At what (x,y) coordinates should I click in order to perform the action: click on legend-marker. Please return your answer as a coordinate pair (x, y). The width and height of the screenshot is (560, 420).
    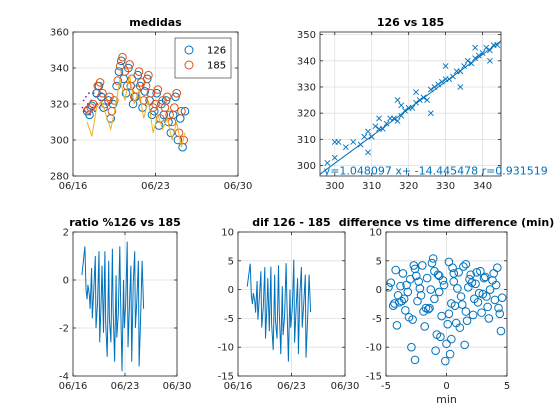
    Looking at the image, I should click on (189, 50).